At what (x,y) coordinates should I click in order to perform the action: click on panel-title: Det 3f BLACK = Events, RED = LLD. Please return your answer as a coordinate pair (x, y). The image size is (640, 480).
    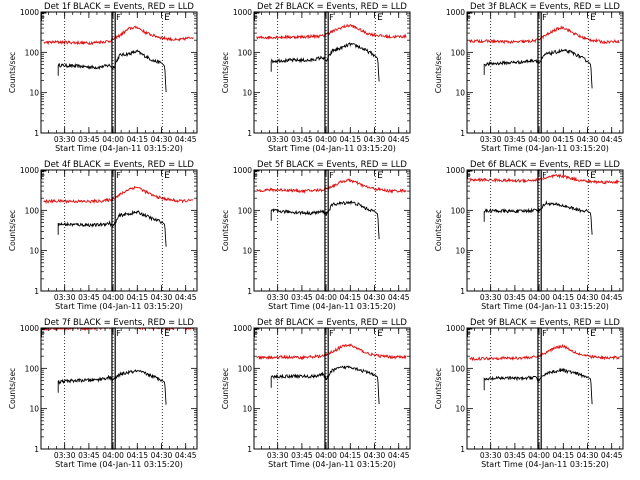
    Looking at the image, I should click on (545, 7).